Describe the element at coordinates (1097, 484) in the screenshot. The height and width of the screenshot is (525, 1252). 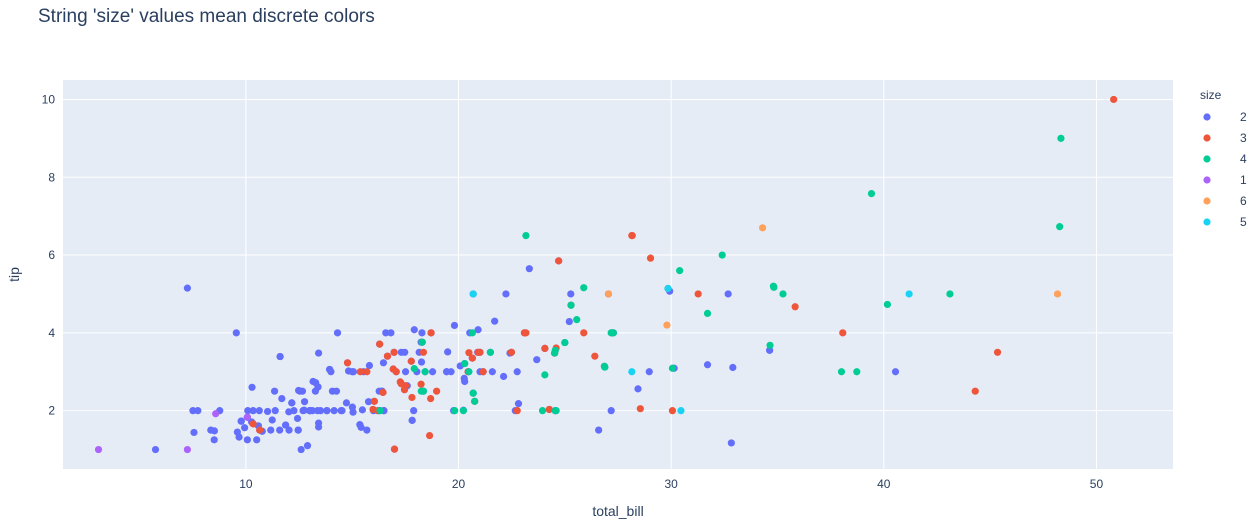
I see `x-tick-label: 50` at that location.